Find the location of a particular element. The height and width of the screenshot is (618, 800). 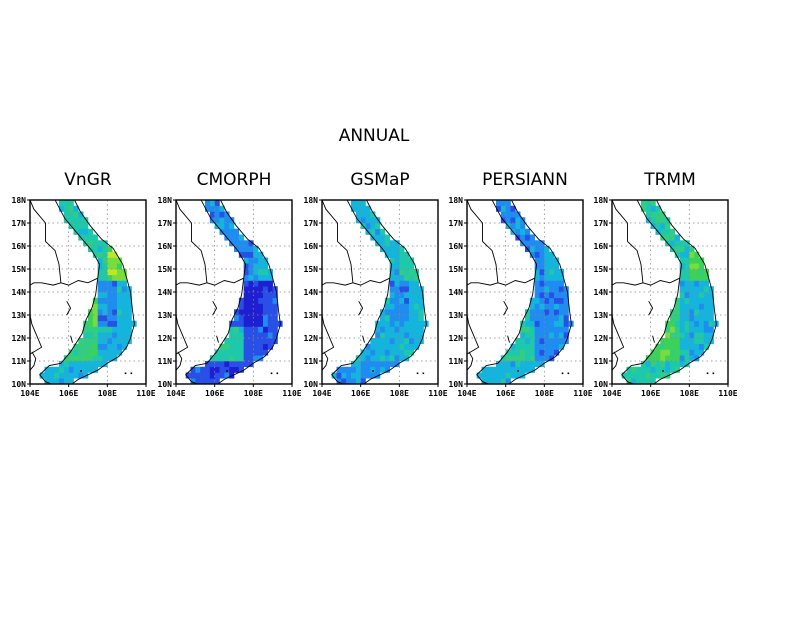

lat-tick-label: 13N is located at coordinates (165, 315).